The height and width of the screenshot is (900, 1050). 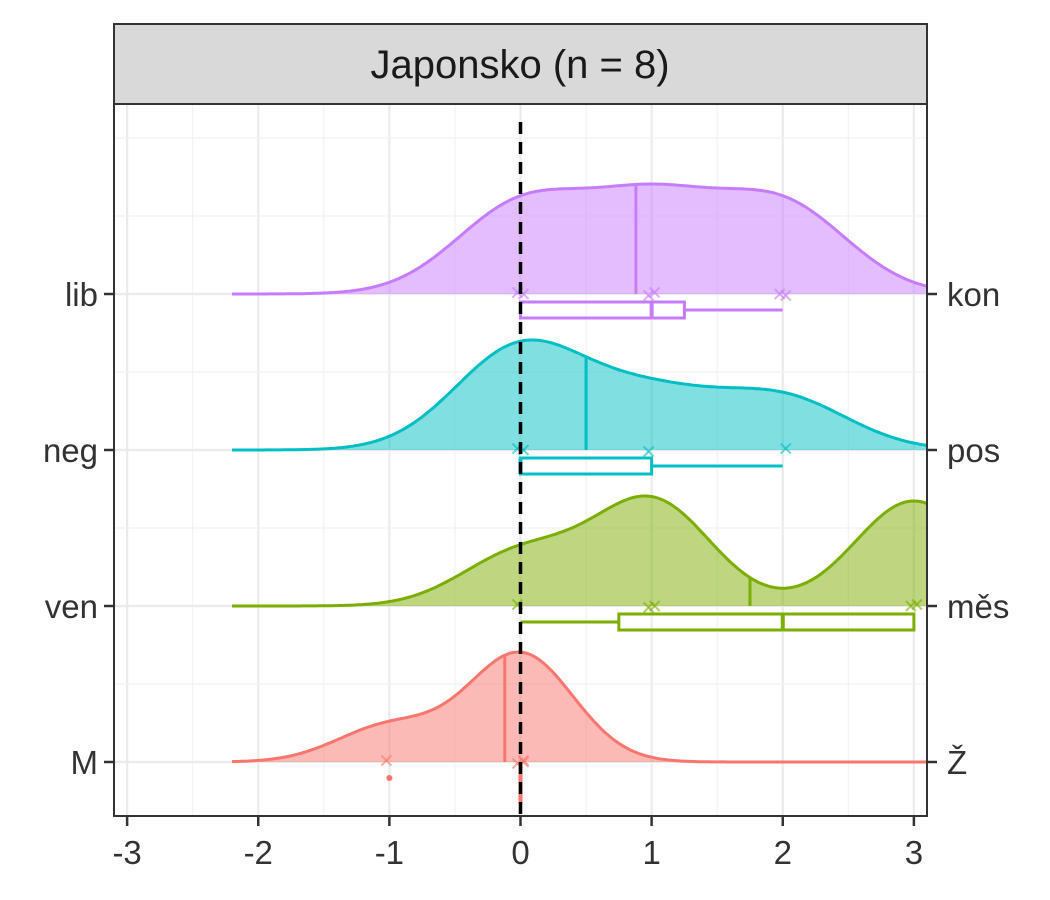 I want to click on outlier-point, so click(x=389, y=778).